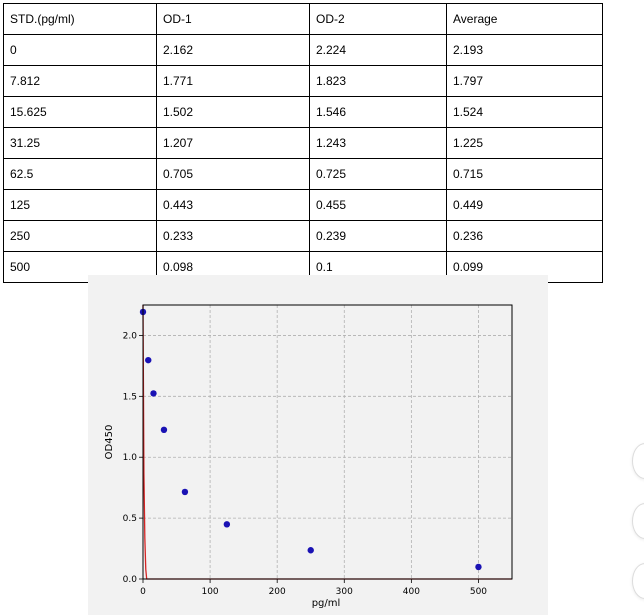 This screenshot has height=615, width=644. What do you see at coordinates (378, 50) in the screenshot?
I see `table-cell: 2.224` at bounding box center [378, 50].